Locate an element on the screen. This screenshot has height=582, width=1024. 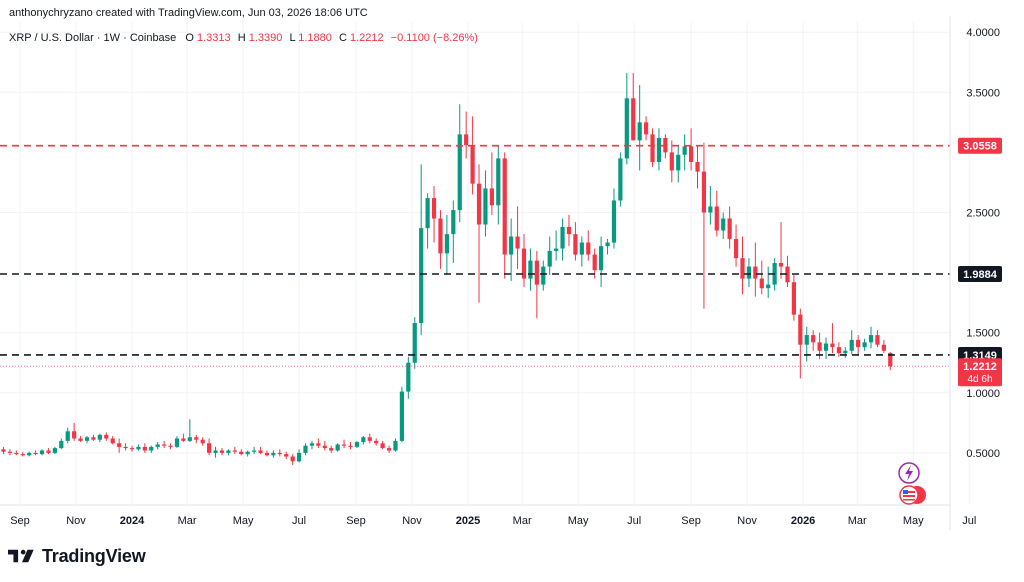
level-price-tag is located at coordinates (980, 145).